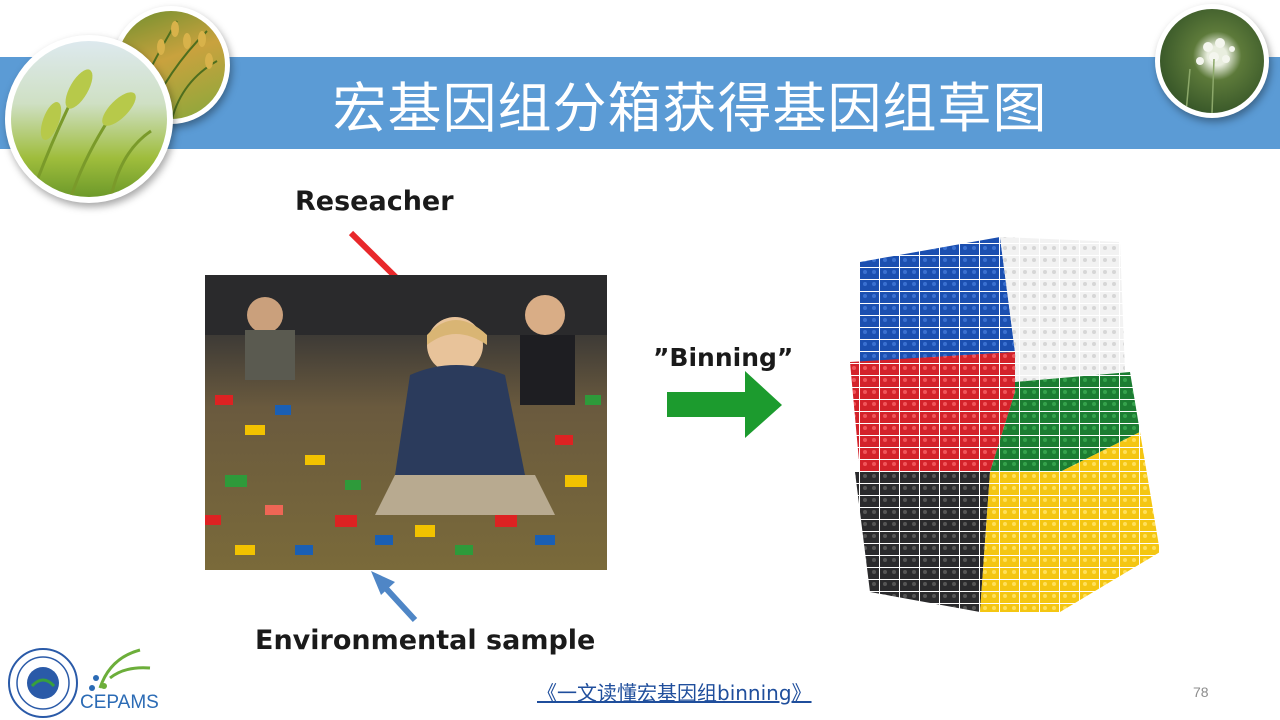 The width and height of the screenshot is (1280, 720). Describe the element at coordinates (425, 640) in the screenshot. I see `environmental-sample-label: Environmental sample` at that location.